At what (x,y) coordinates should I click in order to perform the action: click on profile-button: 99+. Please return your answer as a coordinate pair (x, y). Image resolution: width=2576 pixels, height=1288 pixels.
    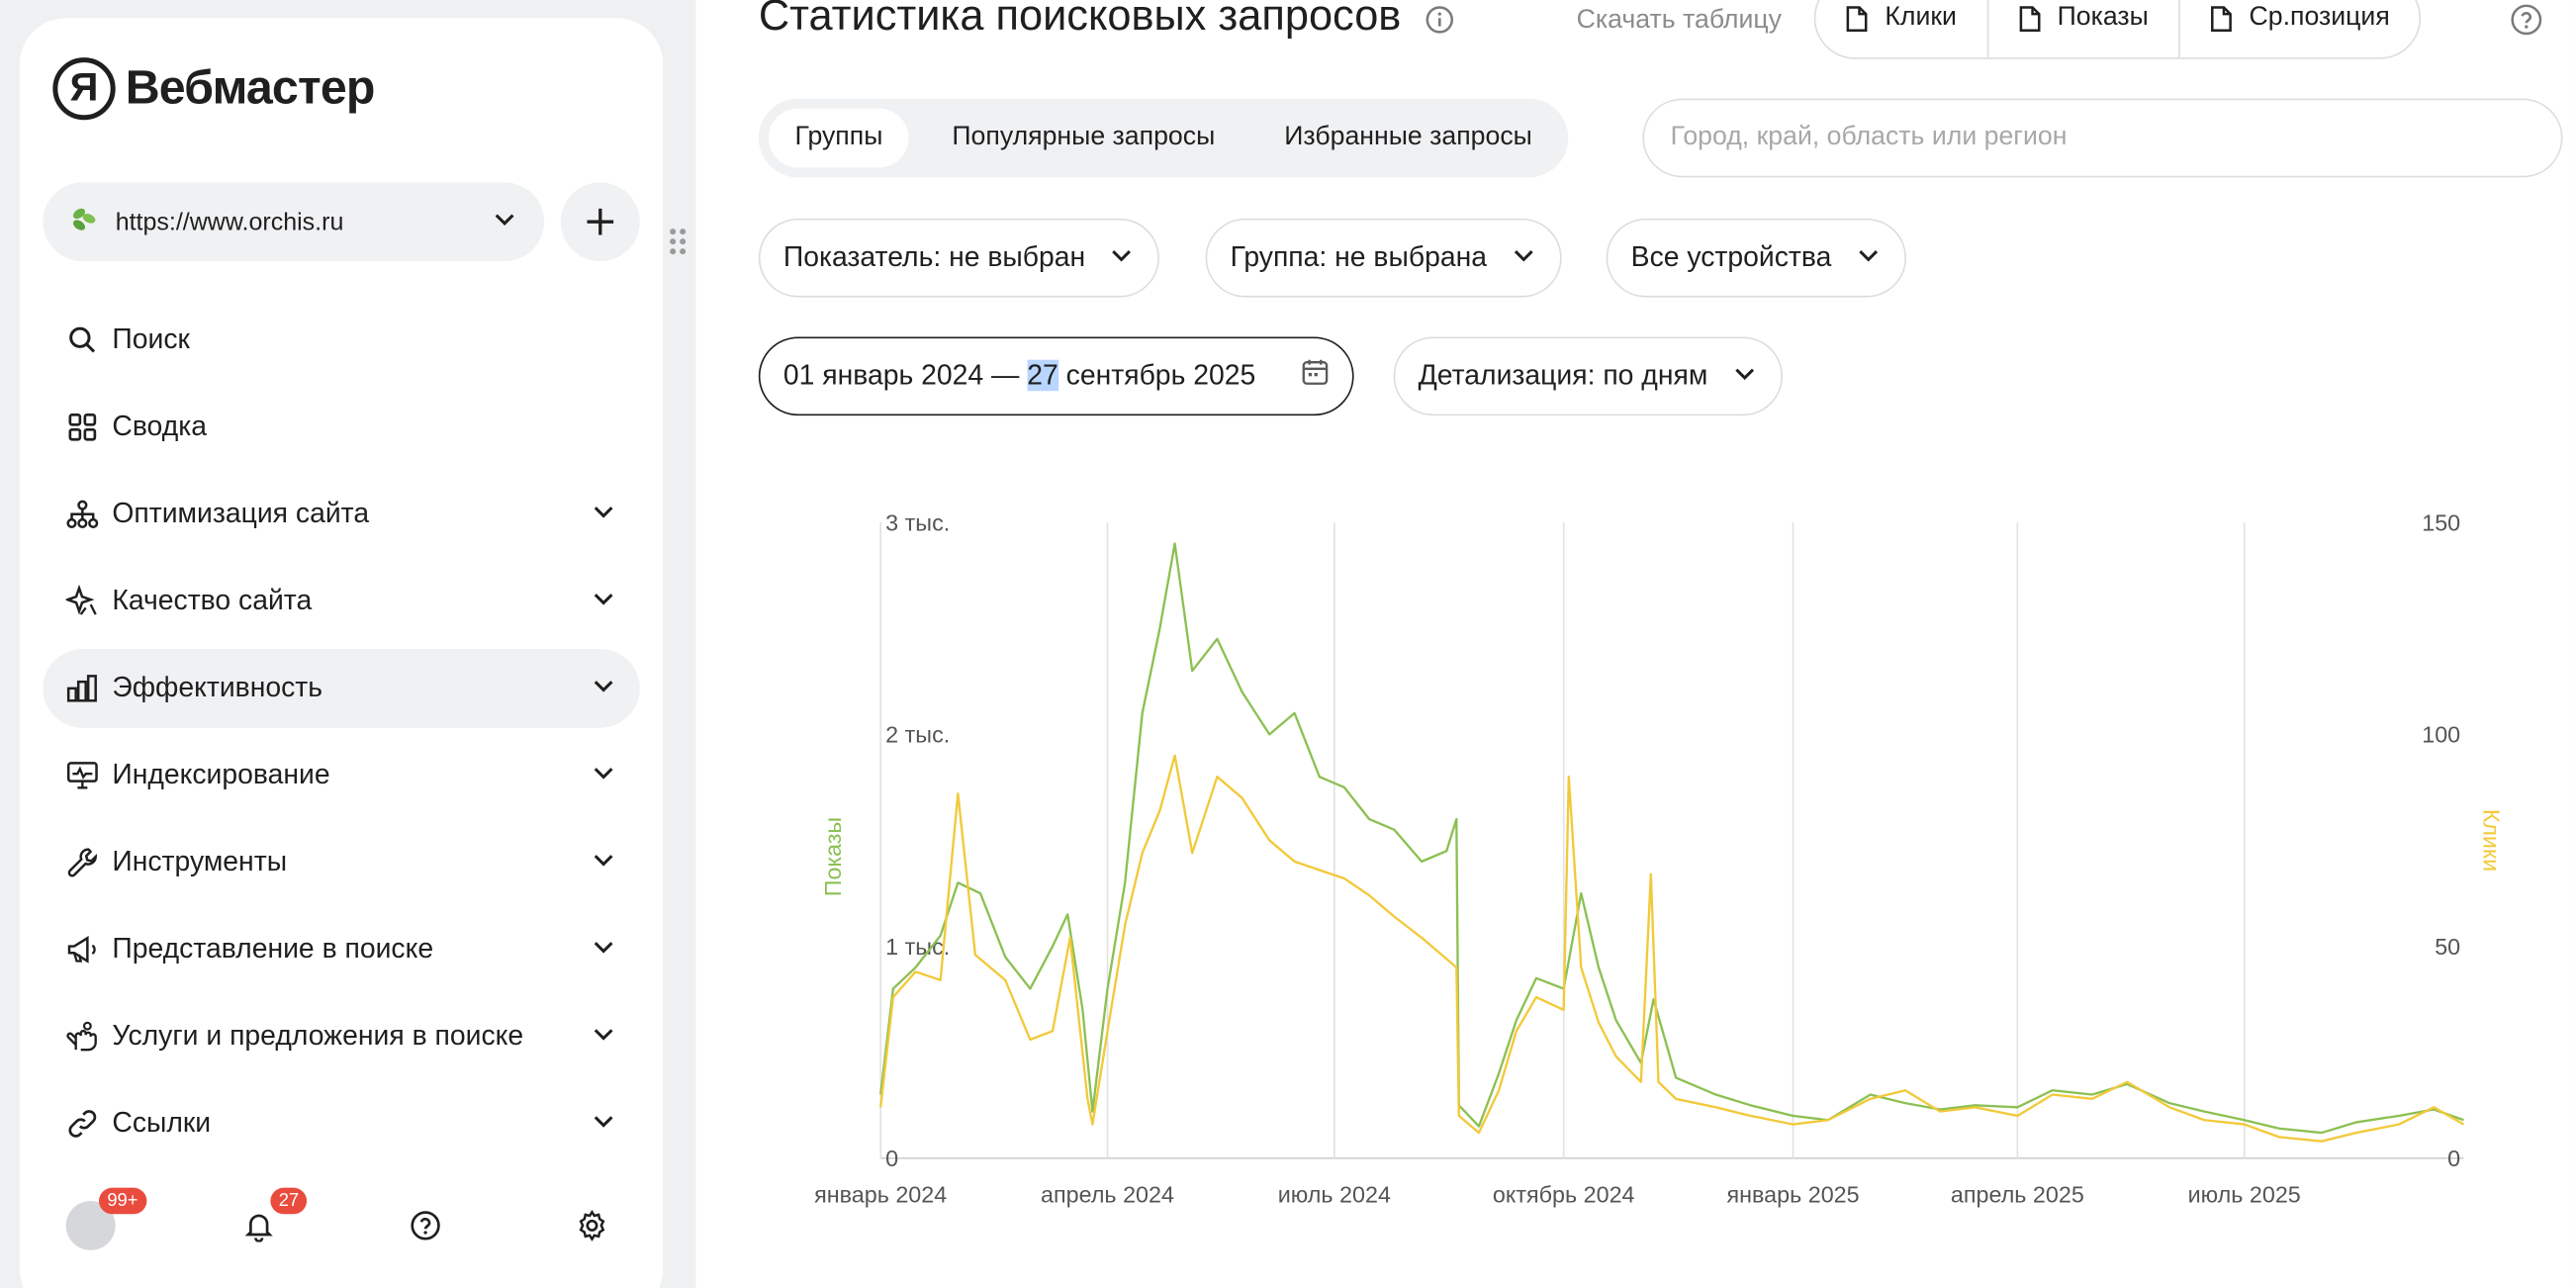
    Looking at the image, I should click on (91, 1225).